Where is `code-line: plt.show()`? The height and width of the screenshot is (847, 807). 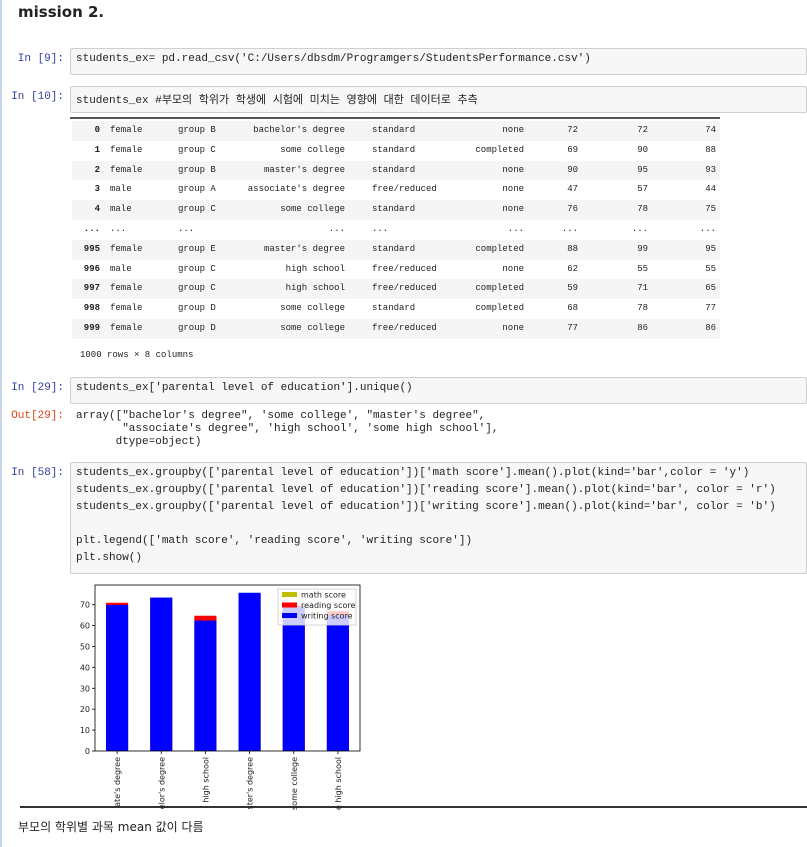
code-line: plt.show() is located at coordinates (109, 558).